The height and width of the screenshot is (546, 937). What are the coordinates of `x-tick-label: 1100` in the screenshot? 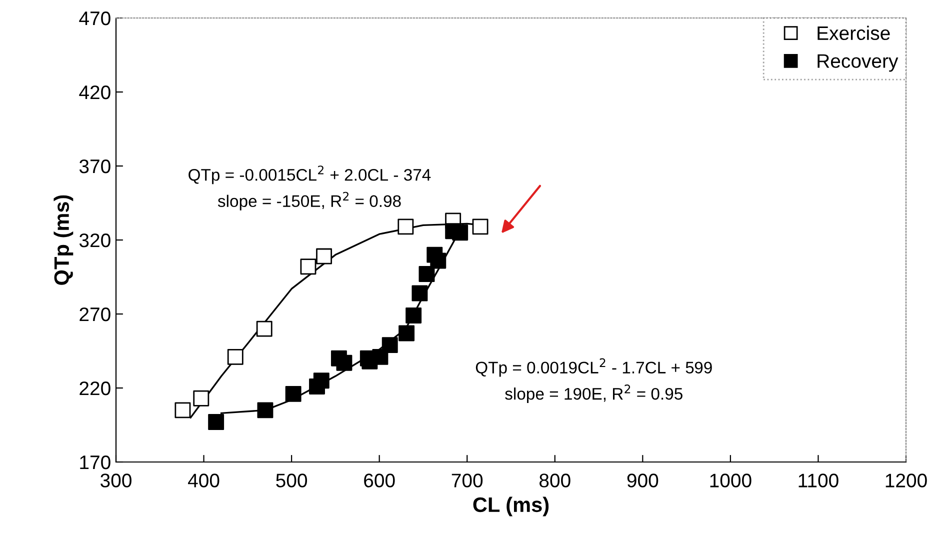 It's located at (818, 481).